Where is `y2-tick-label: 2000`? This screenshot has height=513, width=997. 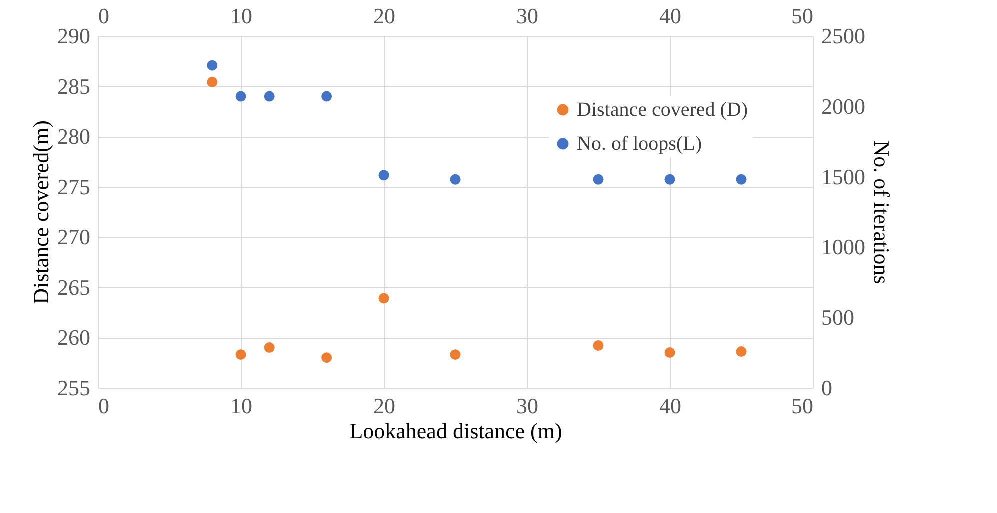 y2-tick-label: 2000 is located at coordinates (844, 106).